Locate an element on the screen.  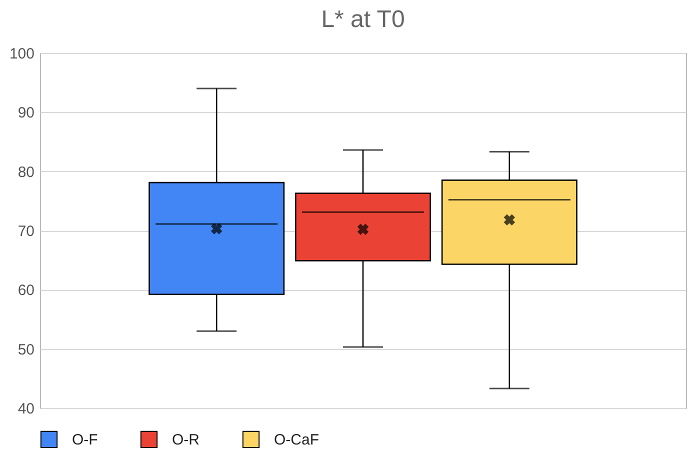
y-tick-label: 80 is located at coordinates (26, 172).